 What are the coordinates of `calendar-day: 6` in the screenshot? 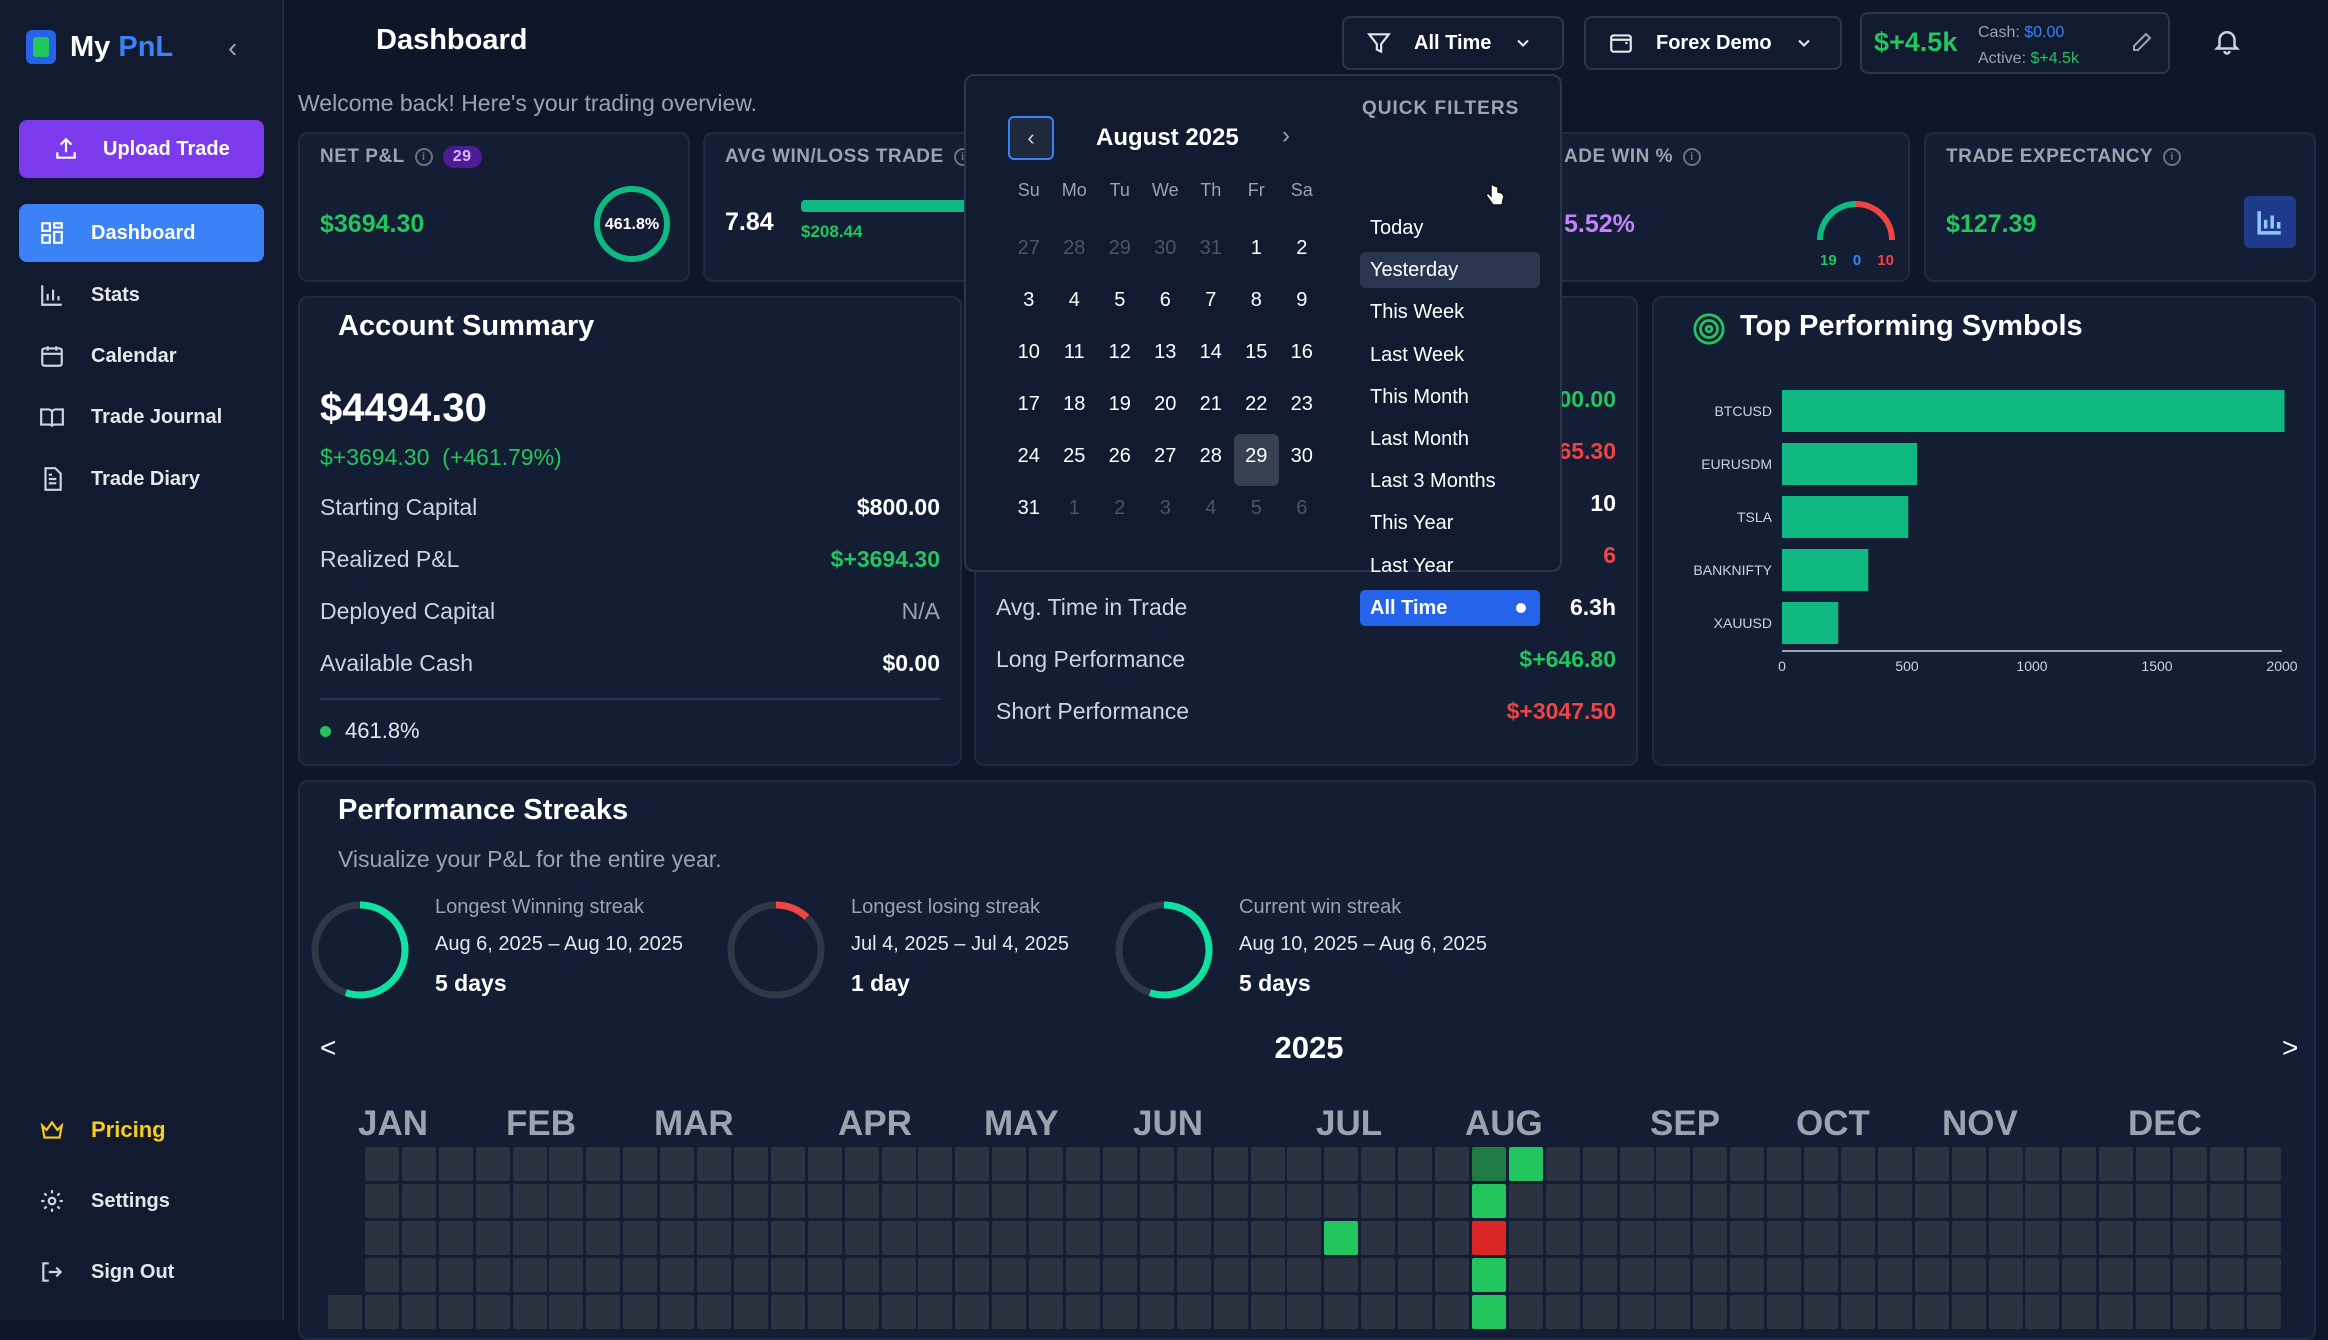 It's located at (1165, 300).